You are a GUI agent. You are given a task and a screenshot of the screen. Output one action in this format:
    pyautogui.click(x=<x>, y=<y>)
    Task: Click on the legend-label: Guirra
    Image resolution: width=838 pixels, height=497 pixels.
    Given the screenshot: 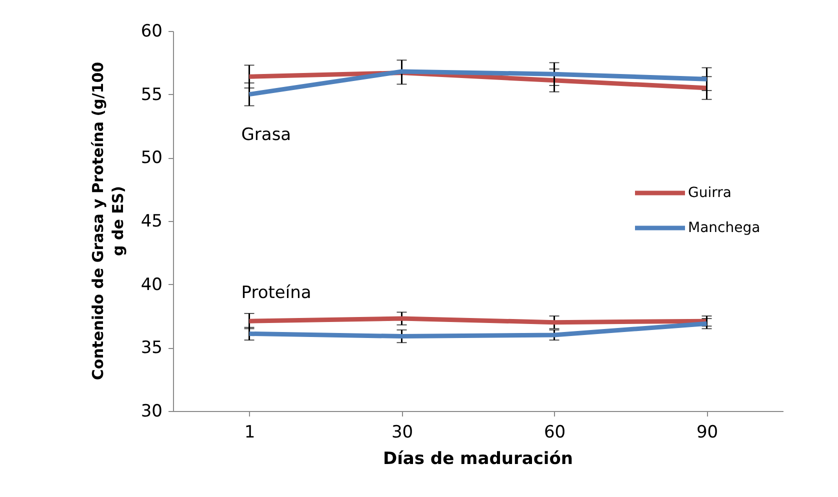 What is the action you would take?
    pyautogui.click(x=710, y=193)
    